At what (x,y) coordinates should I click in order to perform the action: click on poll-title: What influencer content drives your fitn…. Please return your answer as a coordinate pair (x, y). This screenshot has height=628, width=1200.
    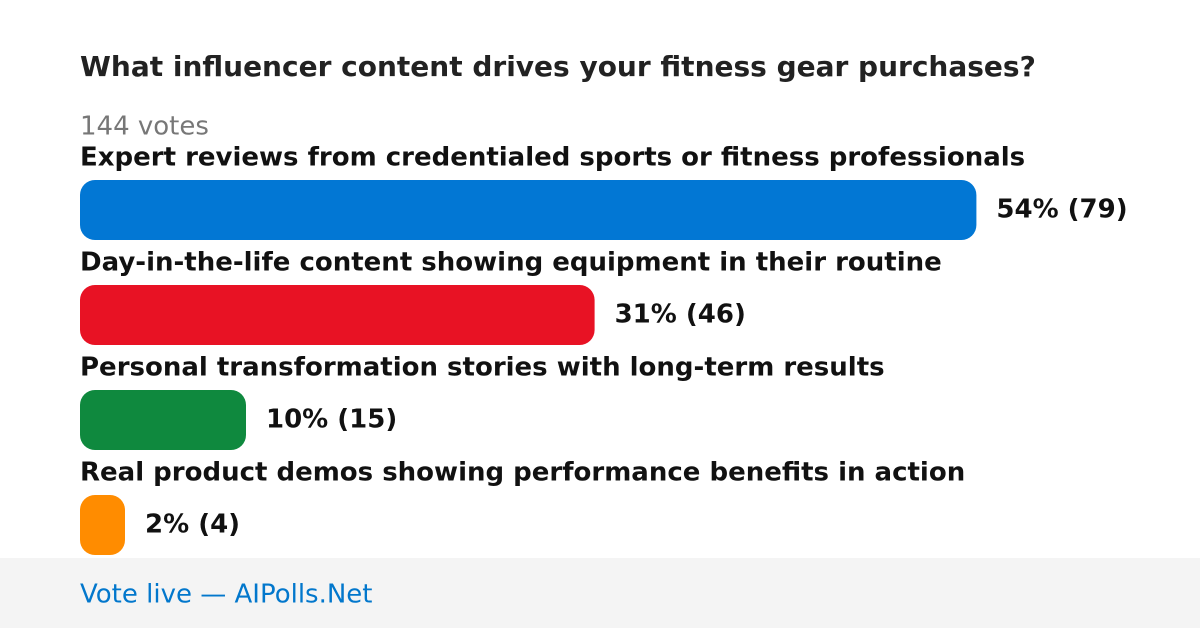
    Looking at the image, I should click on (558, 66).